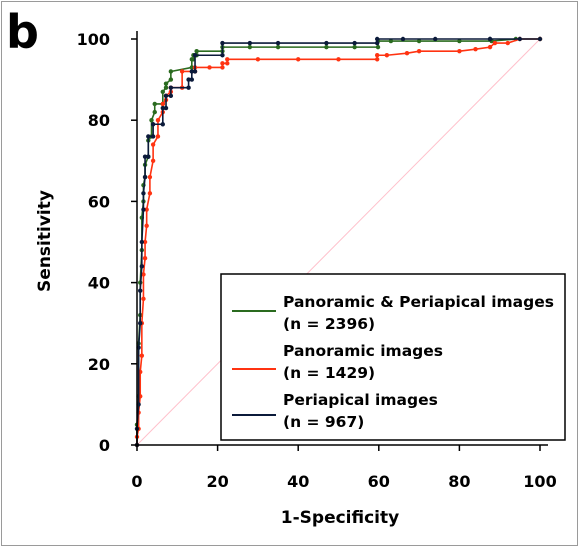 This screenshot has width=581, height=549. What do you see at coordinates (136, 481) in the screenshot?
I see `x-tick-label: 0` at bounding box center [136, 481].